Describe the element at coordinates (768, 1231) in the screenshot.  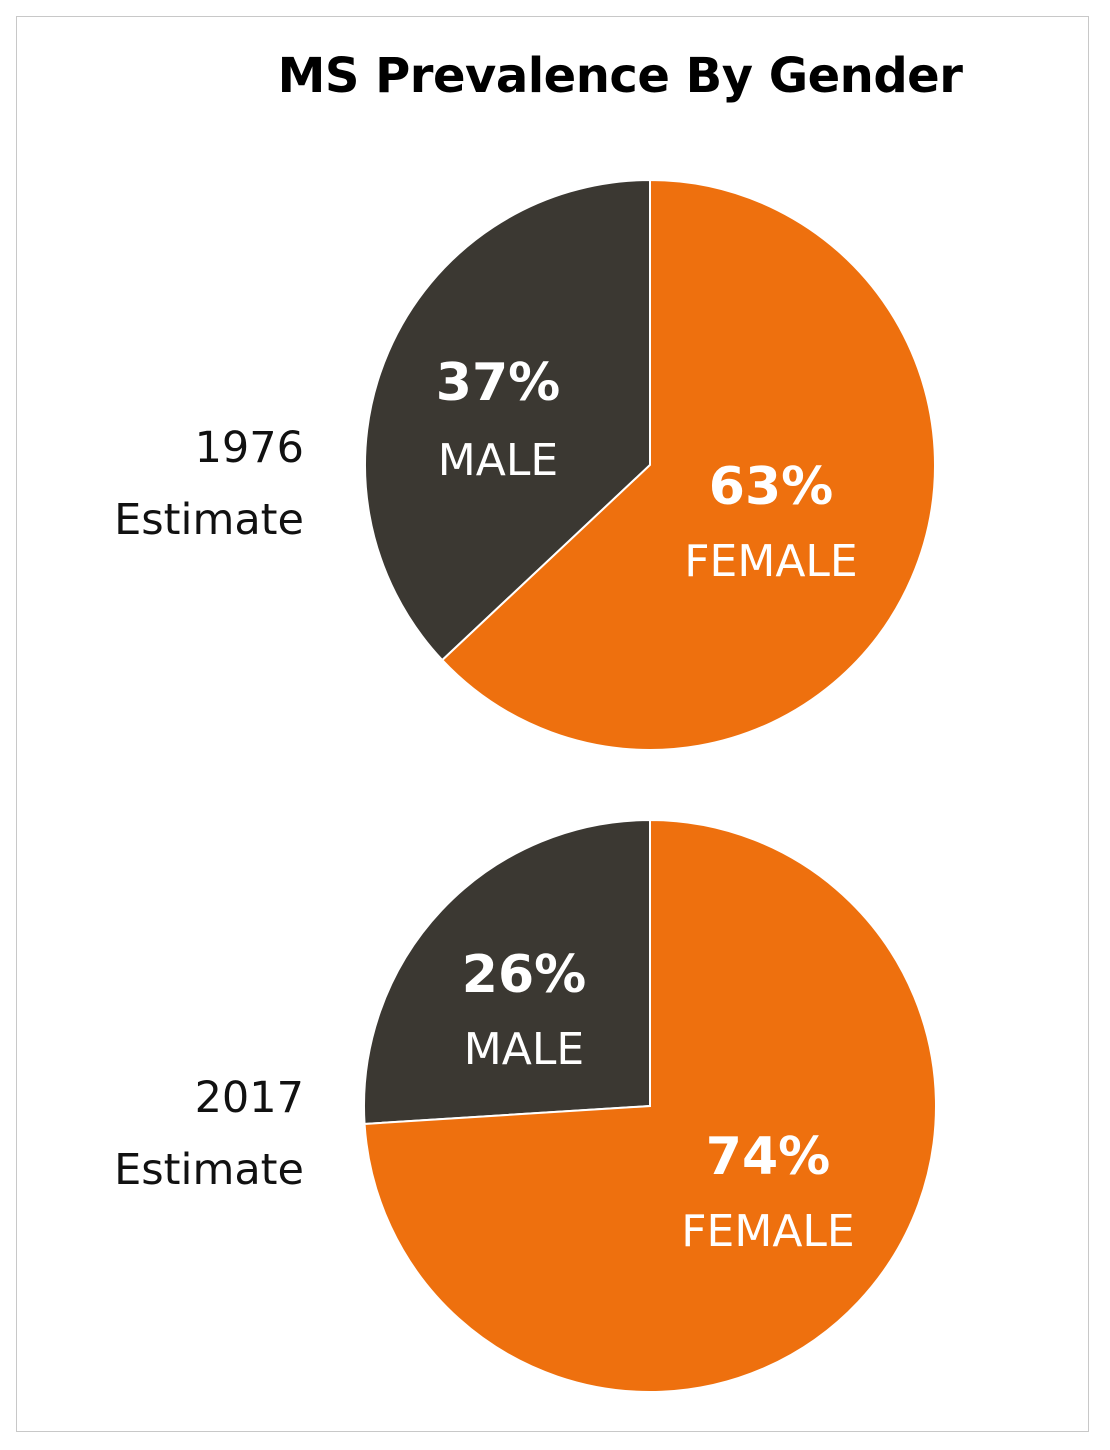
I see `pie-2017-female-category-label: FEMALE` at that location.